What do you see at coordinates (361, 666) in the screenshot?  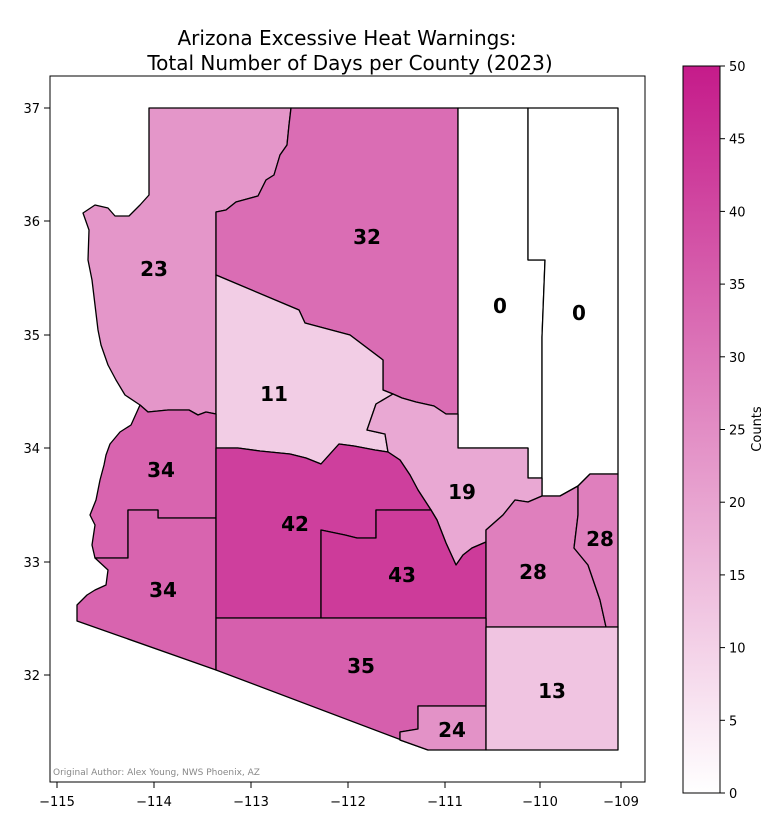 I see `county-value-label-pima: 35` at bounding box center [361, 666].